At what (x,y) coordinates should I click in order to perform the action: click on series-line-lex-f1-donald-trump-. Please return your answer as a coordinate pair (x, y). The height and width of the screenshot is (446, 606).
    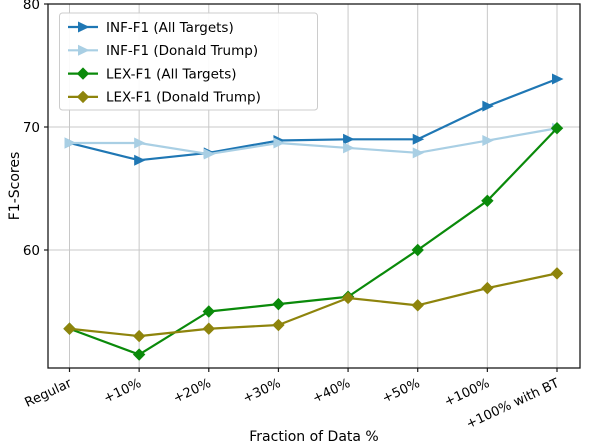
    Looking at the image, I should click on (313, 305).